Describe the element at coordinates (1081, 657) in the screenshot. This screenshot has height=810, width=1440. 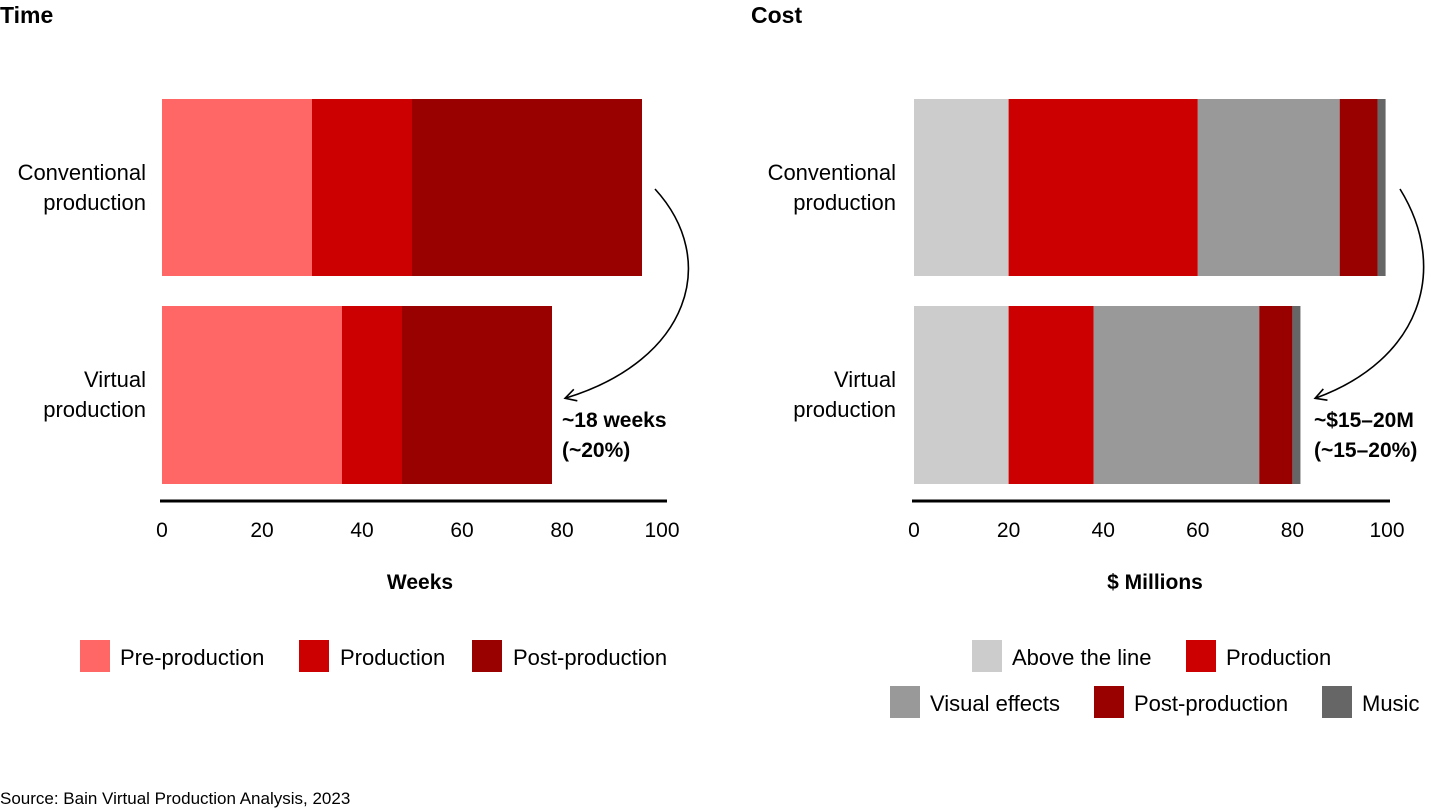
I see `cost-legend-label: Above the line` at that location.